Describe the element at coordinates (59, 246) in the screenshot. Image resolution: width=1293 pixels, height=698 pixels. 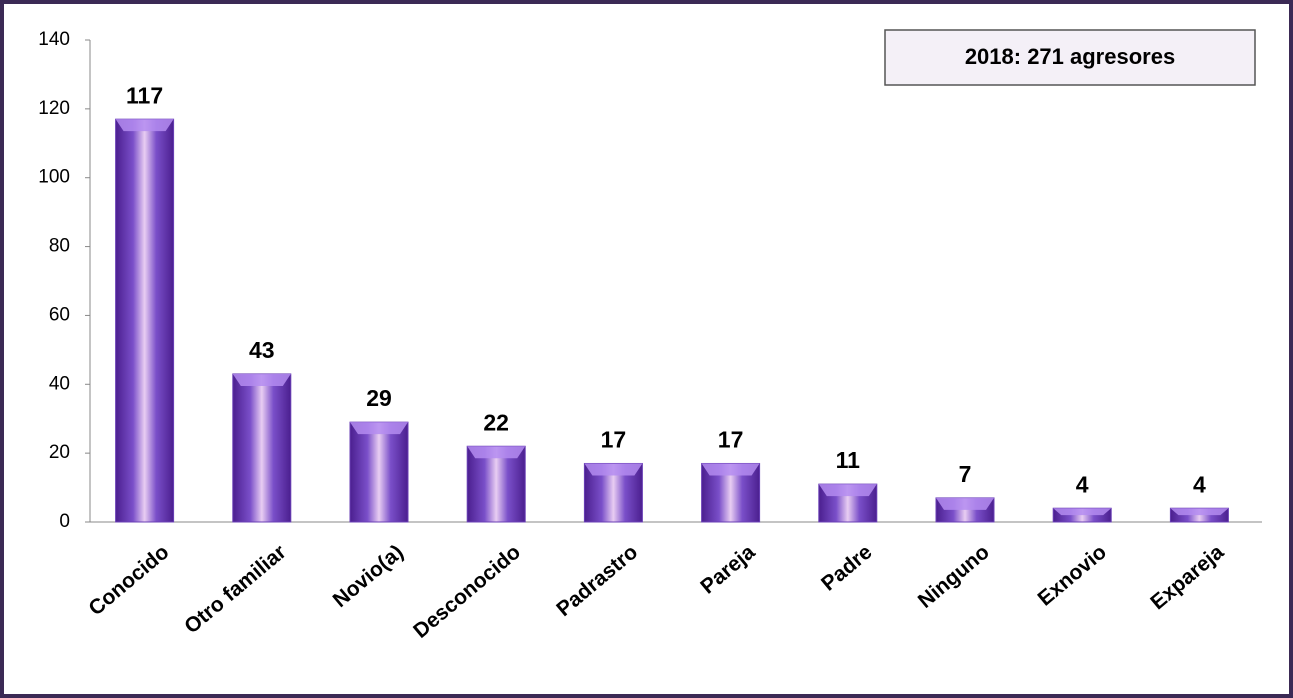
I see `y-tick-label: 80` at that location.